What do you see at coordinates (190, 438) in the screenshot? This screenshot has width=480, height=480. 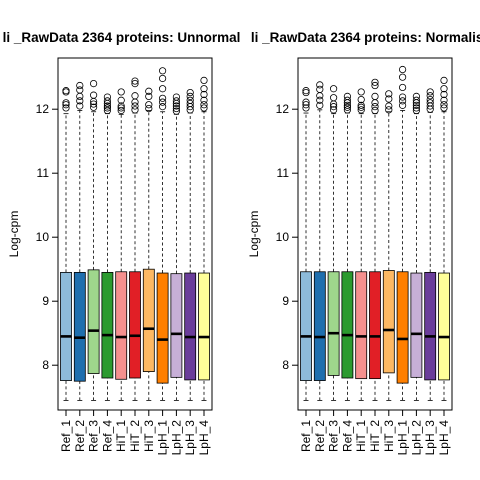 I see `x-tick-label: LpH_3` at bounding box center [190, 438].